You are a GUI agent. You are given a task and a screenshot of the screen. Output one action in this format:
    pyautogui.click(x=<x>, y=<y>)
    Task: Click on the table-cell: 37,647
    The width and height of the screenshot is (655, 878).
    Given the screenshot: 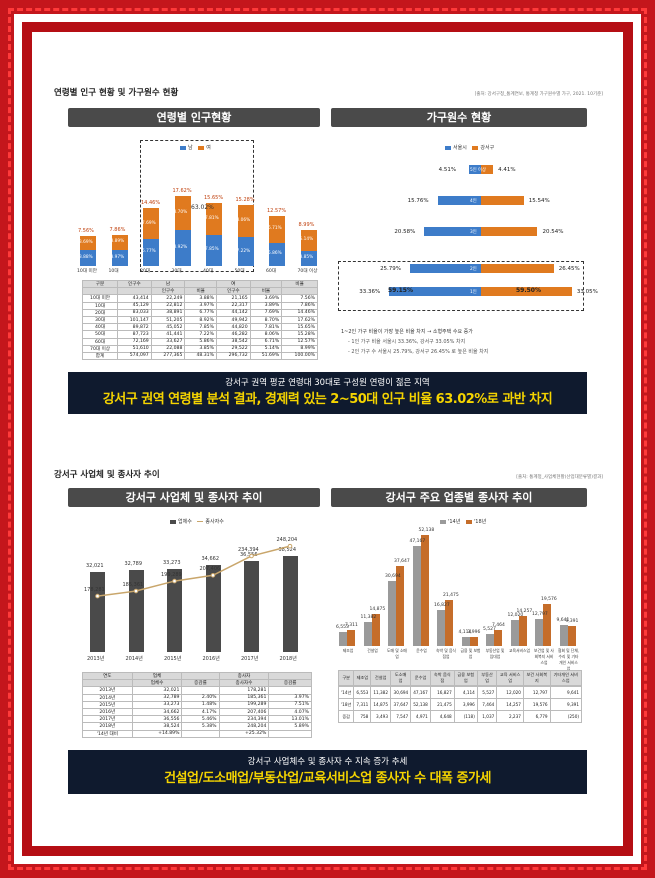 What is the action you would take?
    pyautogui.click(x=400, y=704)
    